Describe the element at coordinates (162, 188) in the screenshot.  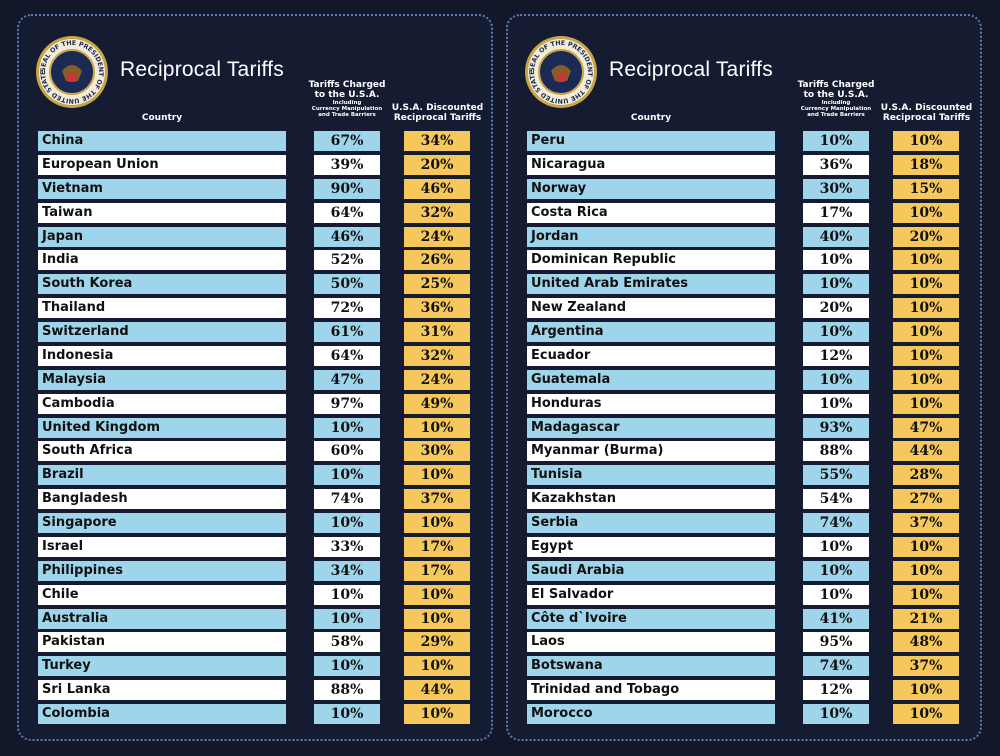
I see `country-cell: Vietnam` at that location.